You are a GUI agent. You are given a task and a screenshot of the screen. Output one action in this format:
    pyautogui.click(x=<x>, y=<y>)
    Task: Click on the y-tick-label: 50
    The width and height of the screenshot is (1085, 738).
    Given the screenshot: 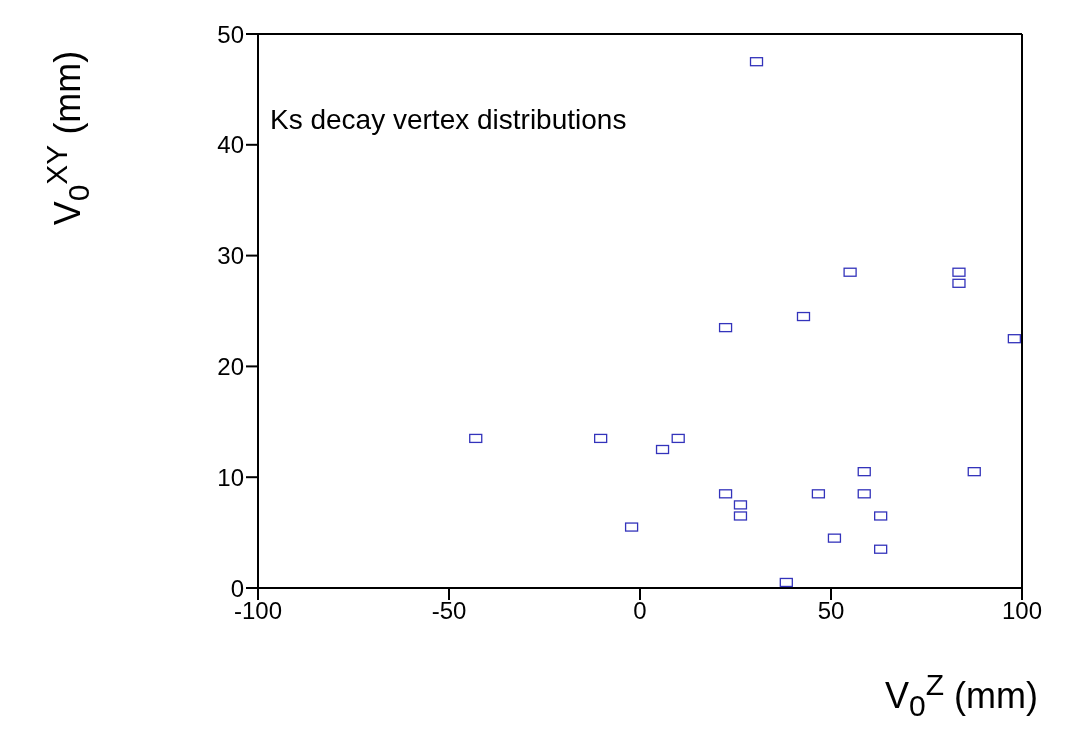 What is the action you would take?
    pyautogui.click(x=230, y=34)
    